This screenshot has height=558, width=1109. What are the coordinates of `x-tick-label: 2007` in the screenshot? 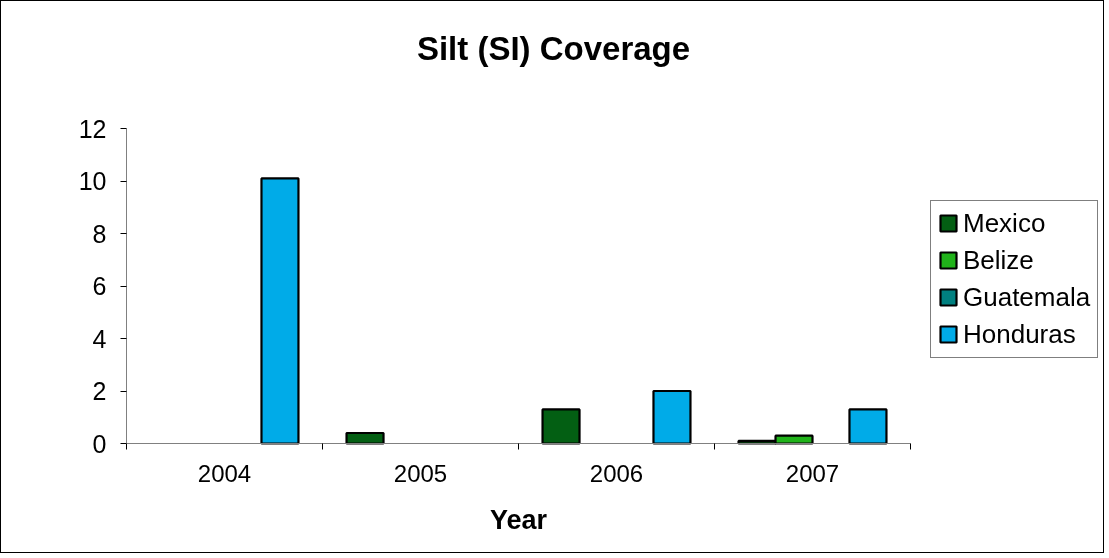 It's located at (812, 473).